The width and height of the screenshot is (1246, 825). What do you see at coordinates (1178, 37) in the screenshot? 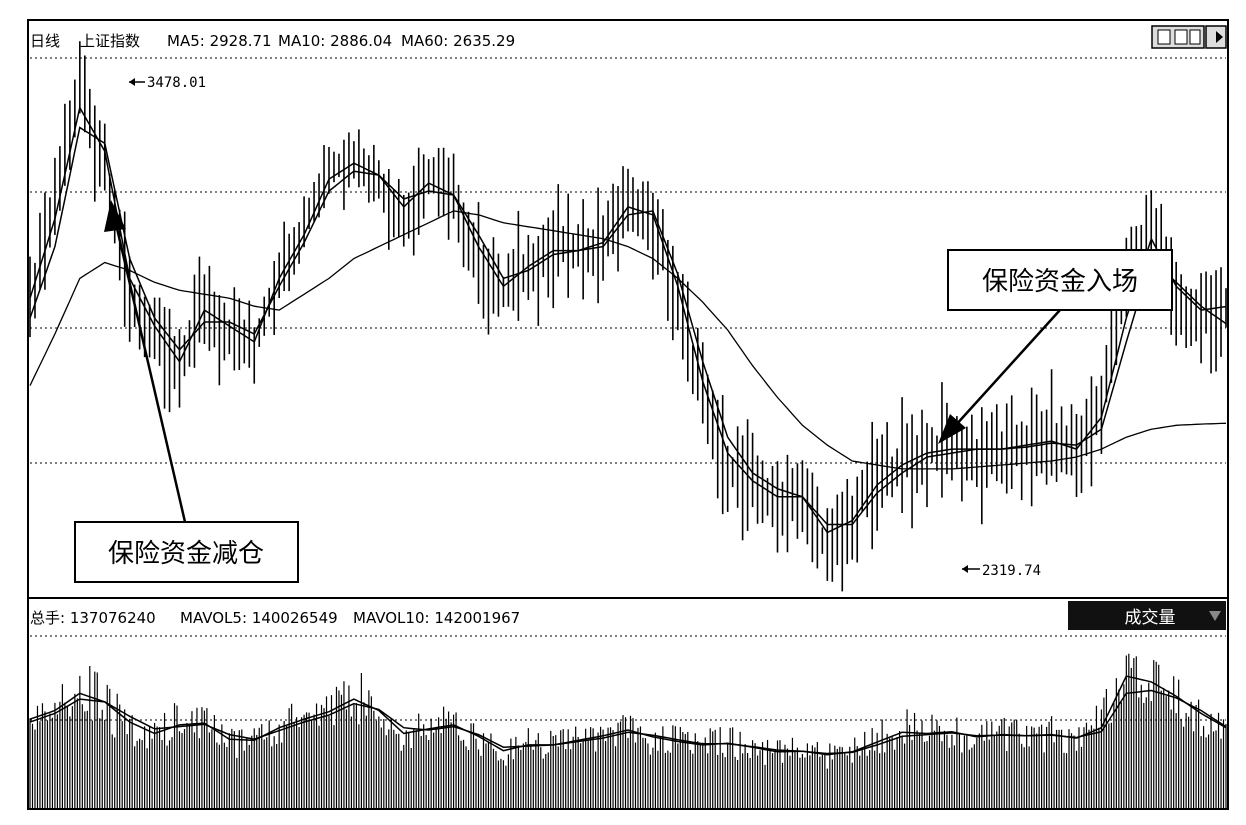
I see `toolbar-window-icon` at bounding box center [1178, 37].